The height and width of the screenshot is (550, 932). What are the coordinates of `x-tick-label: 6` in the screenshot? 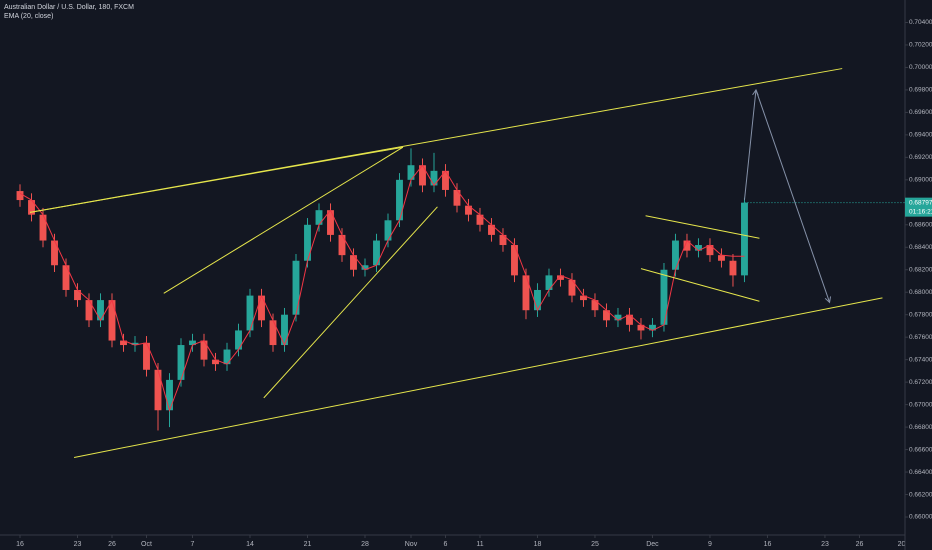 It's located at (446, 544).